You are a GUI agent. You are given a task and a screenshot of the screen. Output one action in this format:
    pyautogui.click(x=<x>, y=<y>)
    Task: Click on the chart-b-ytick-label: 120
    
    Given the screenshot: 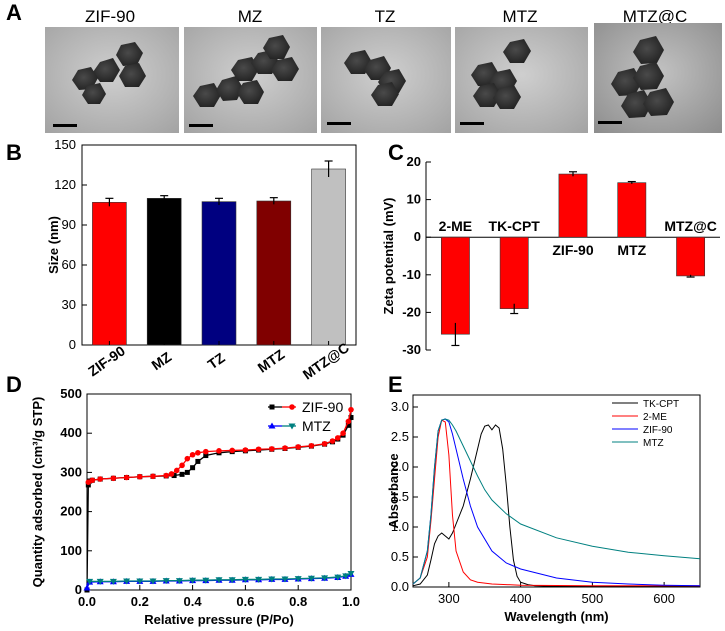 What is the action you would take?
    pyautogui.click(x=65, y=184)
    